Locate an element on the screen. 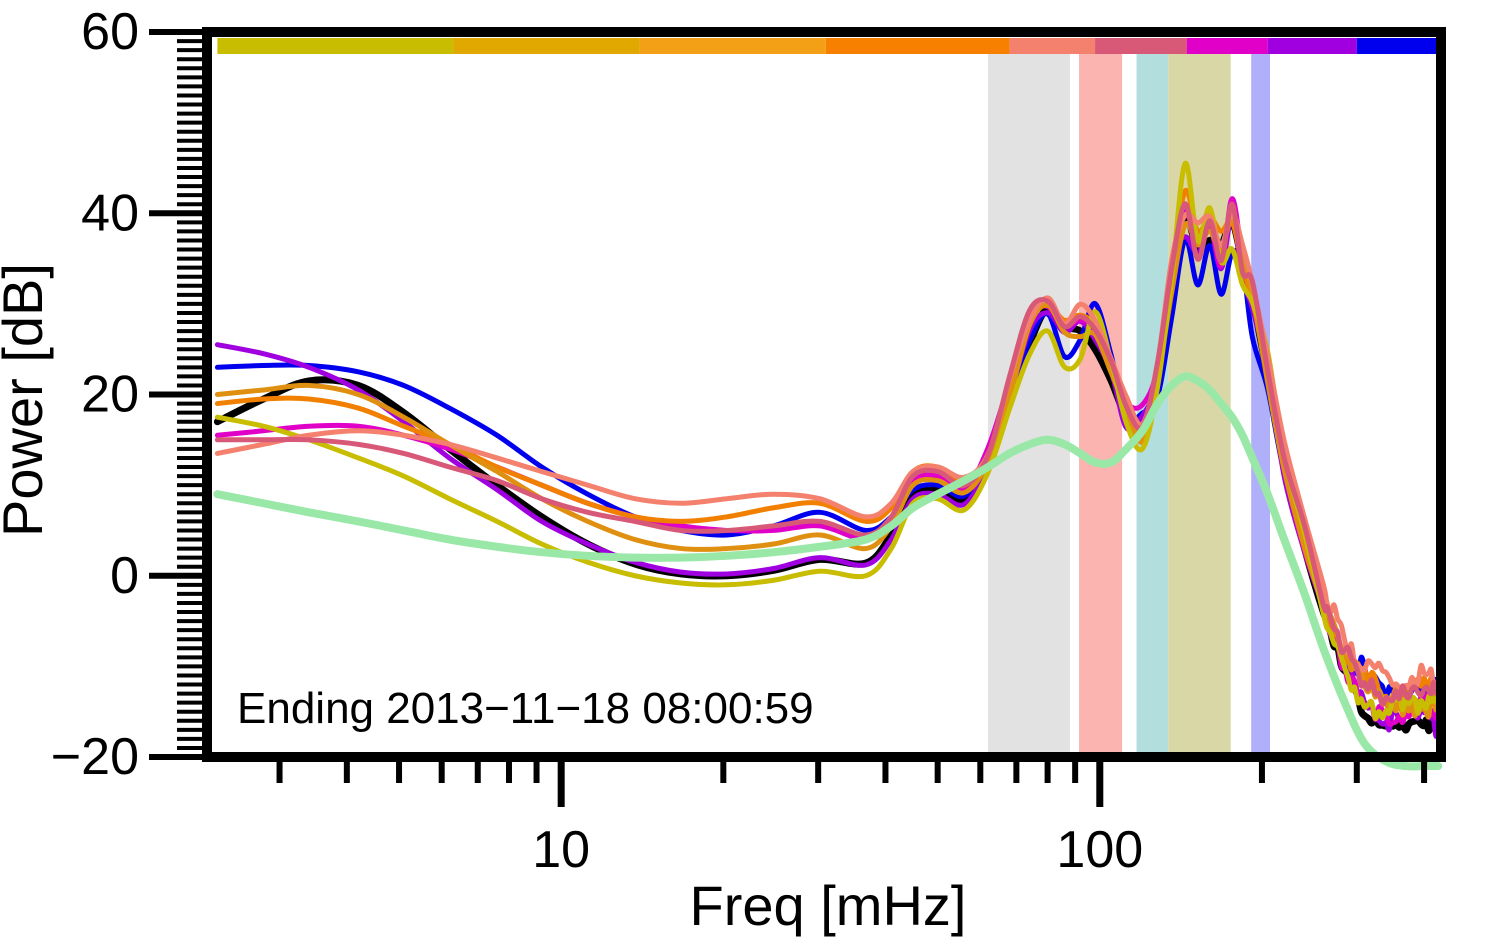  x-tick-label: 10 is located at coordinates (561, 850).